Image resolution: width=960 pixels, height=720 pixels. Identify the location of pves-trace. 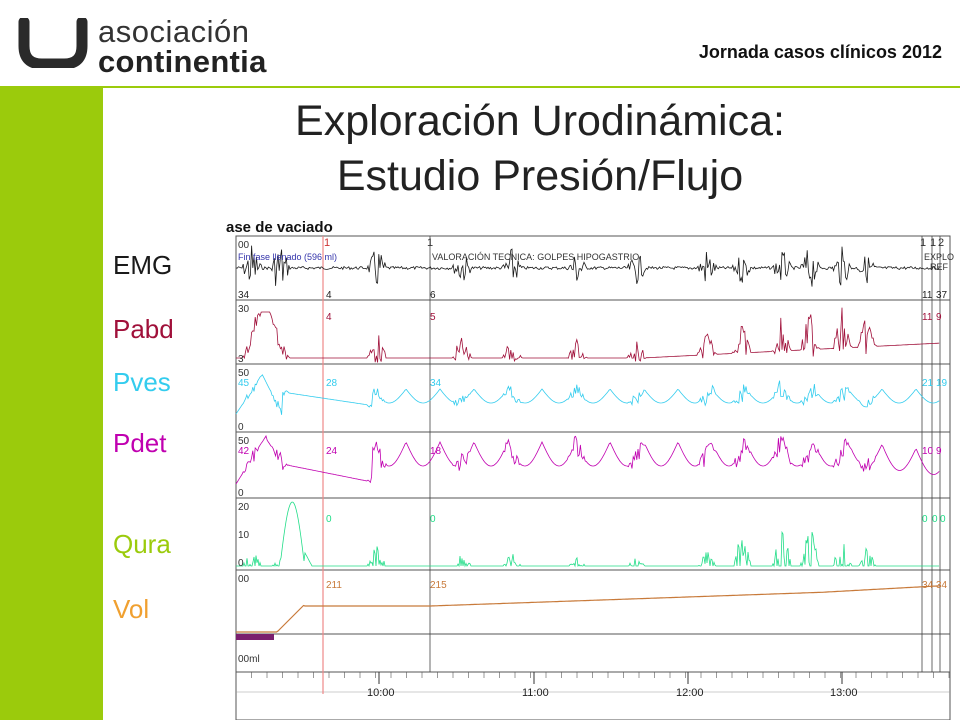
(587, 394).